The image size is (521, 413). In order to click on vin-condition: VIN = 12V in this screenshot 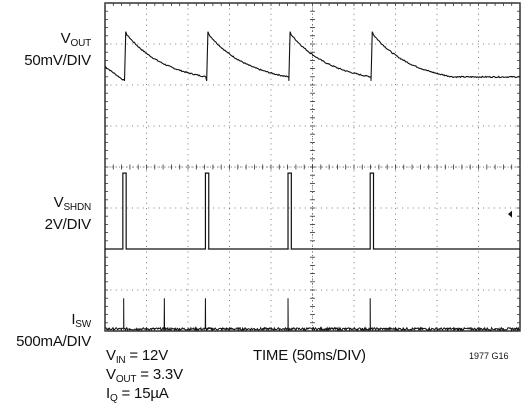, I will do `click(137, 357)`.